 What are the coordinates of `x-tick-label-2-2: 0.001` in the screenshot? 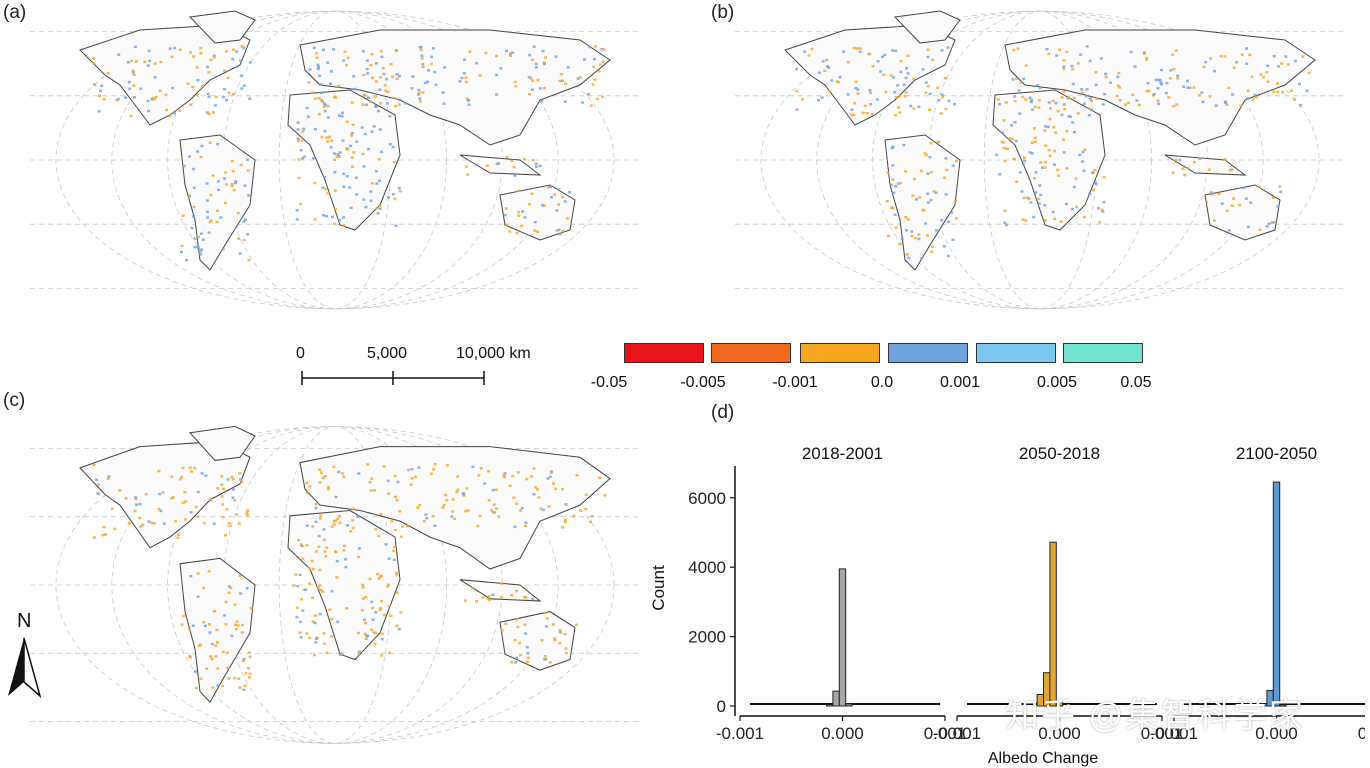 It's located at (1361, 733).